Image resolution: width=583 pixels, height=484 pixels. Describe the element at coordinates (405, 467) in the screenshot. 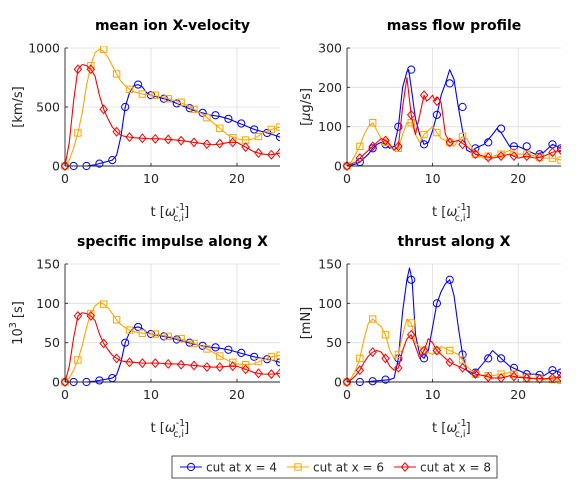

I see `legend-marker` at that location.